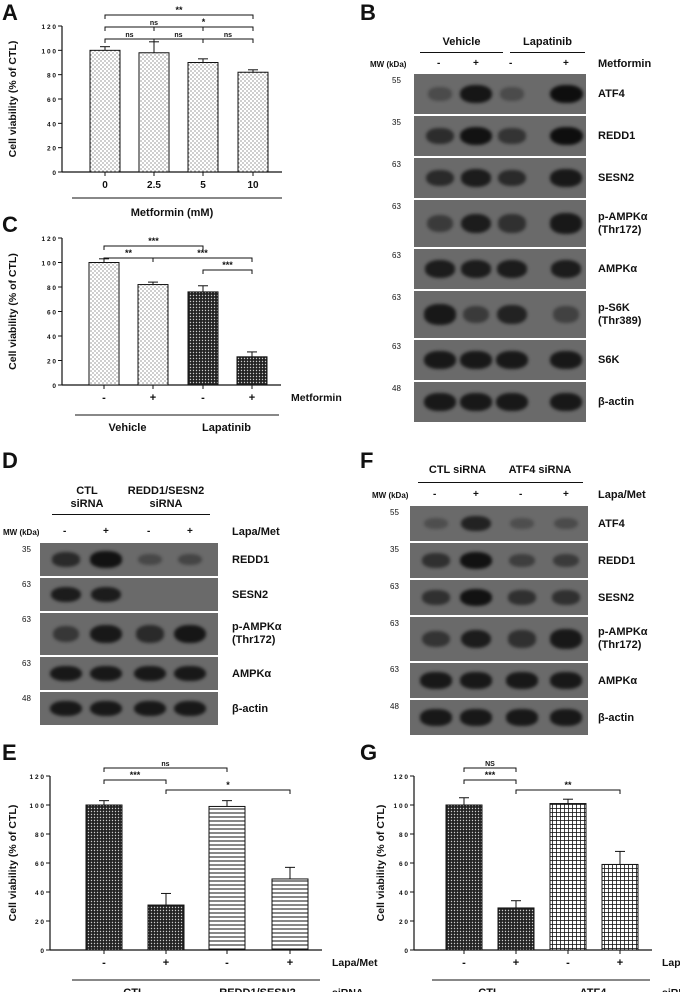  I want to click on panel-letter-g: G, so click(369, 752).